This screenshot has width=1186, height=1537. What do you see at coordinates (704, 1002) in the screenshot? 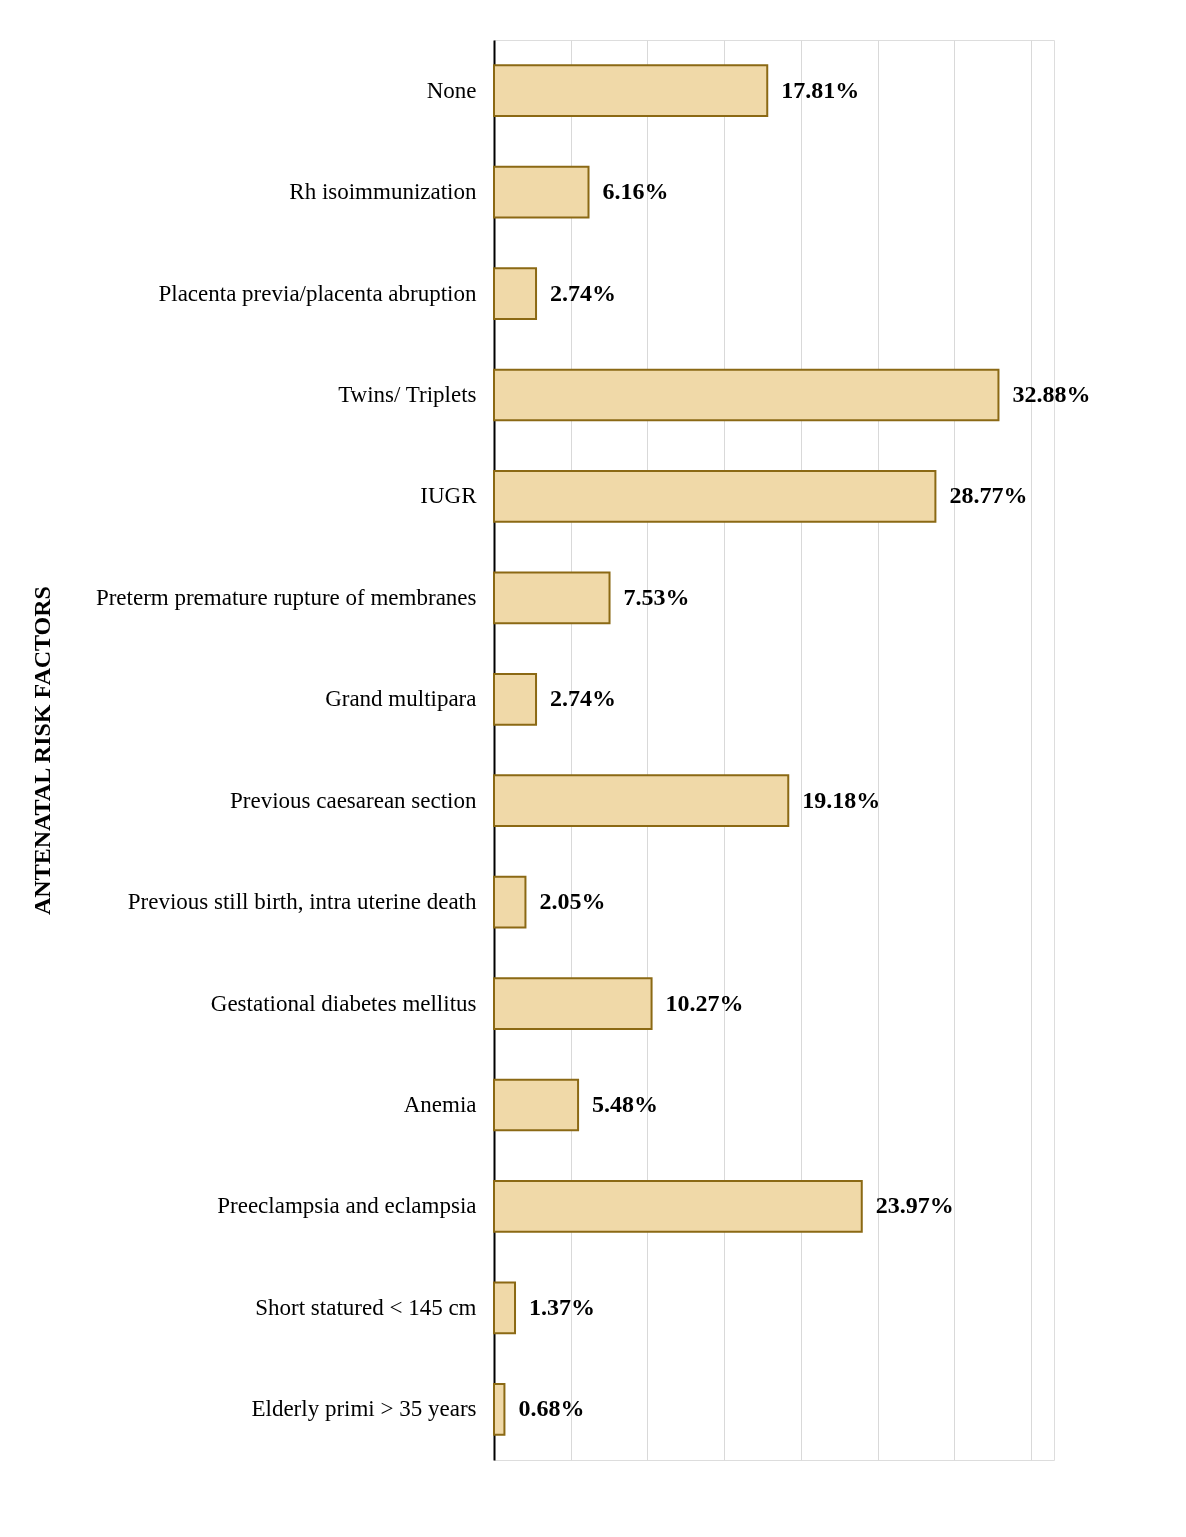
I see `data-label: 10.27%` at bounding box center [704, 1002].